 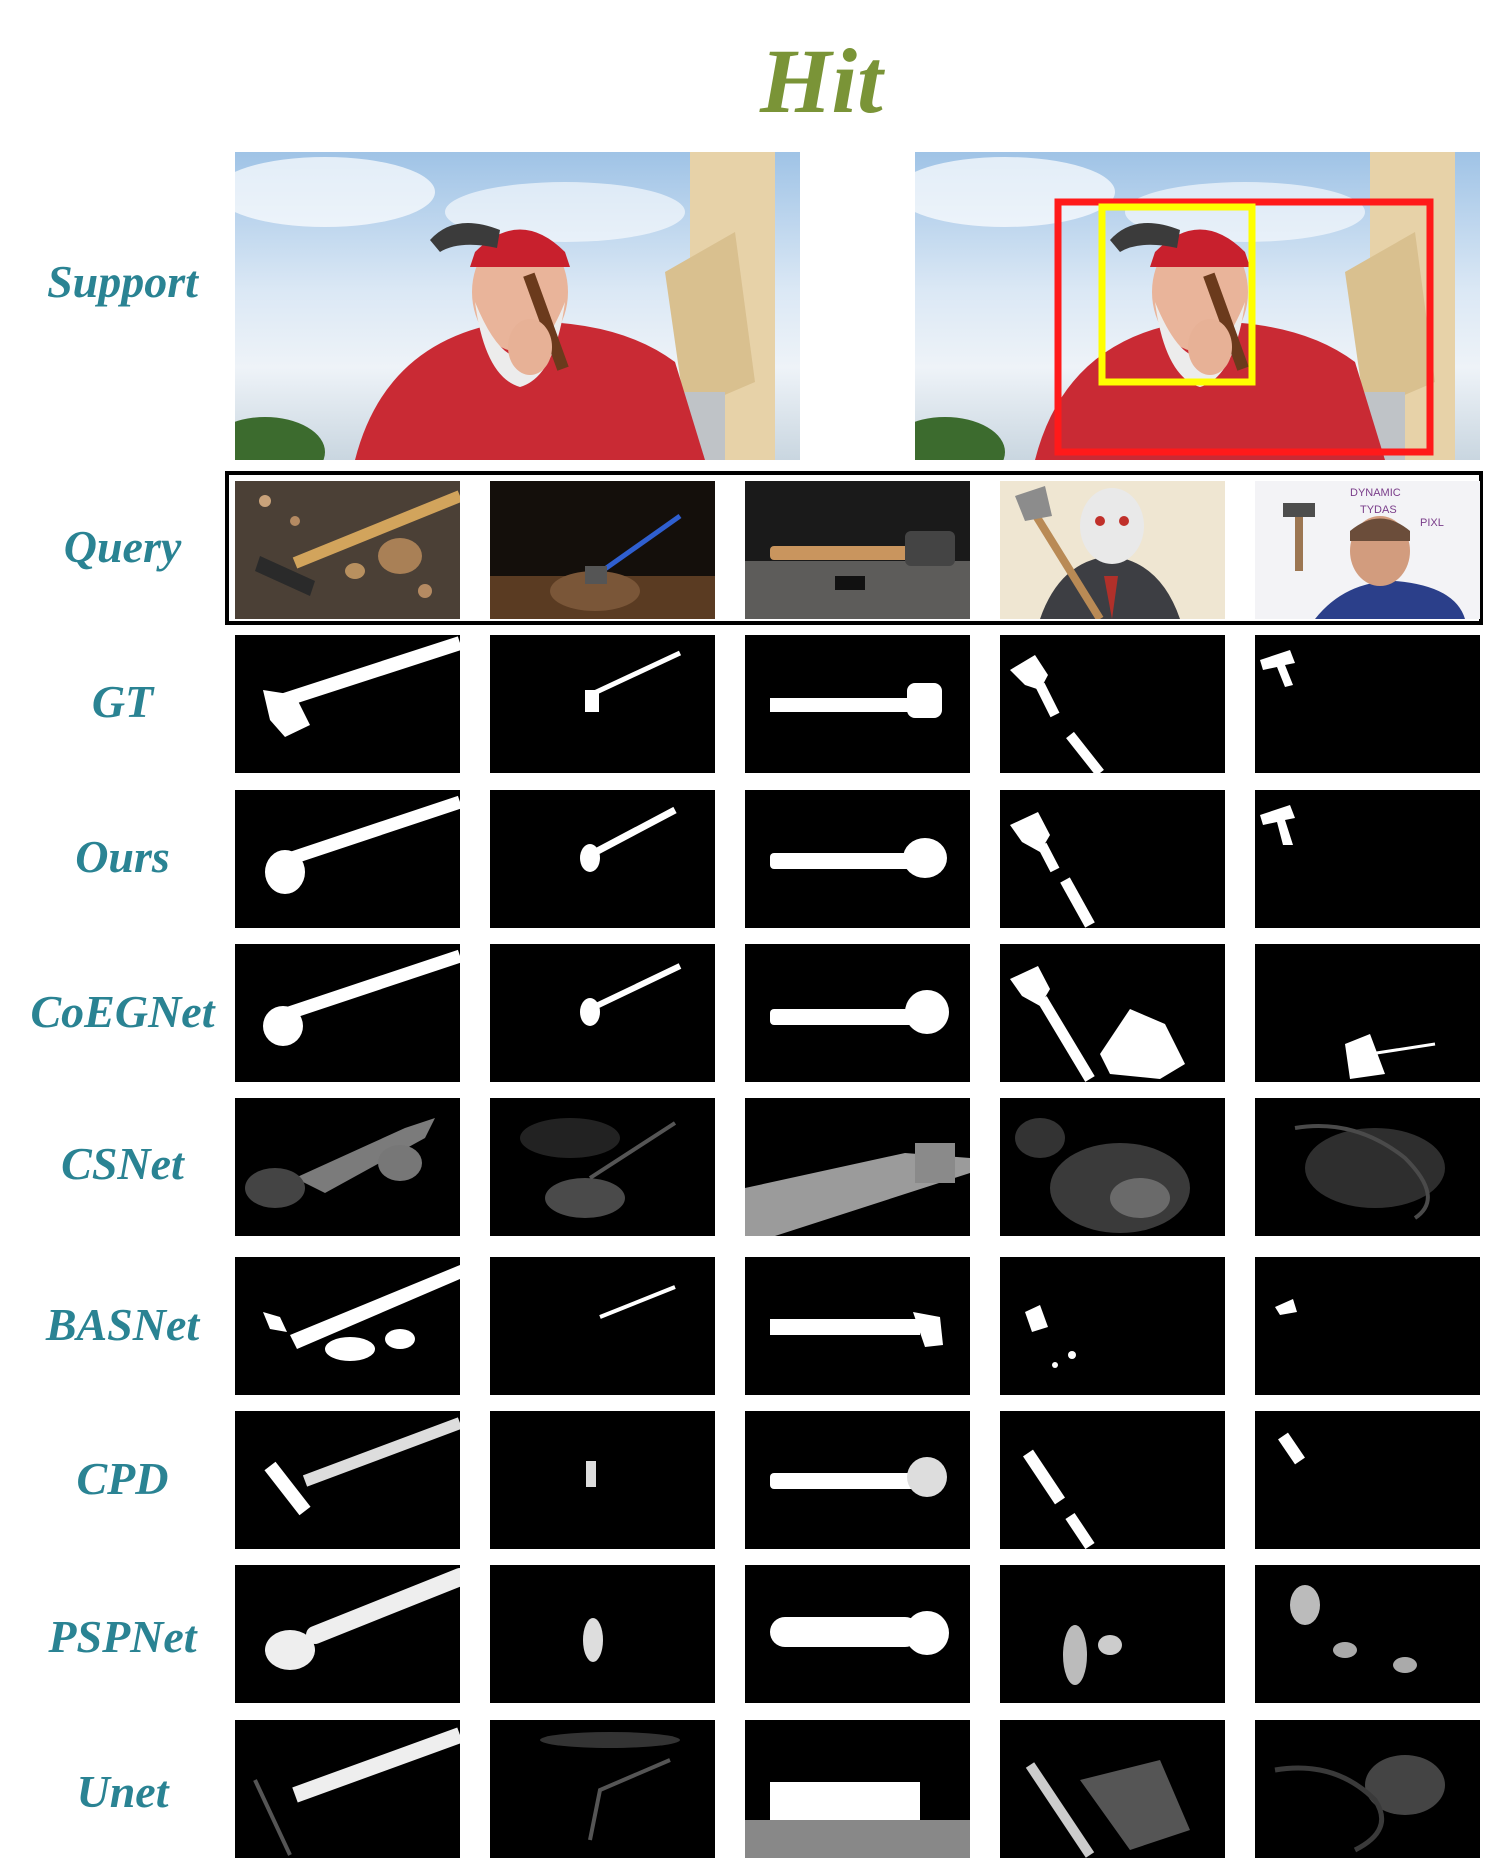 What do you see at coordinates (122, 1478) in the screenshot?
I see `row-label-cpd: CPD` at bounding box center [122, 1478].